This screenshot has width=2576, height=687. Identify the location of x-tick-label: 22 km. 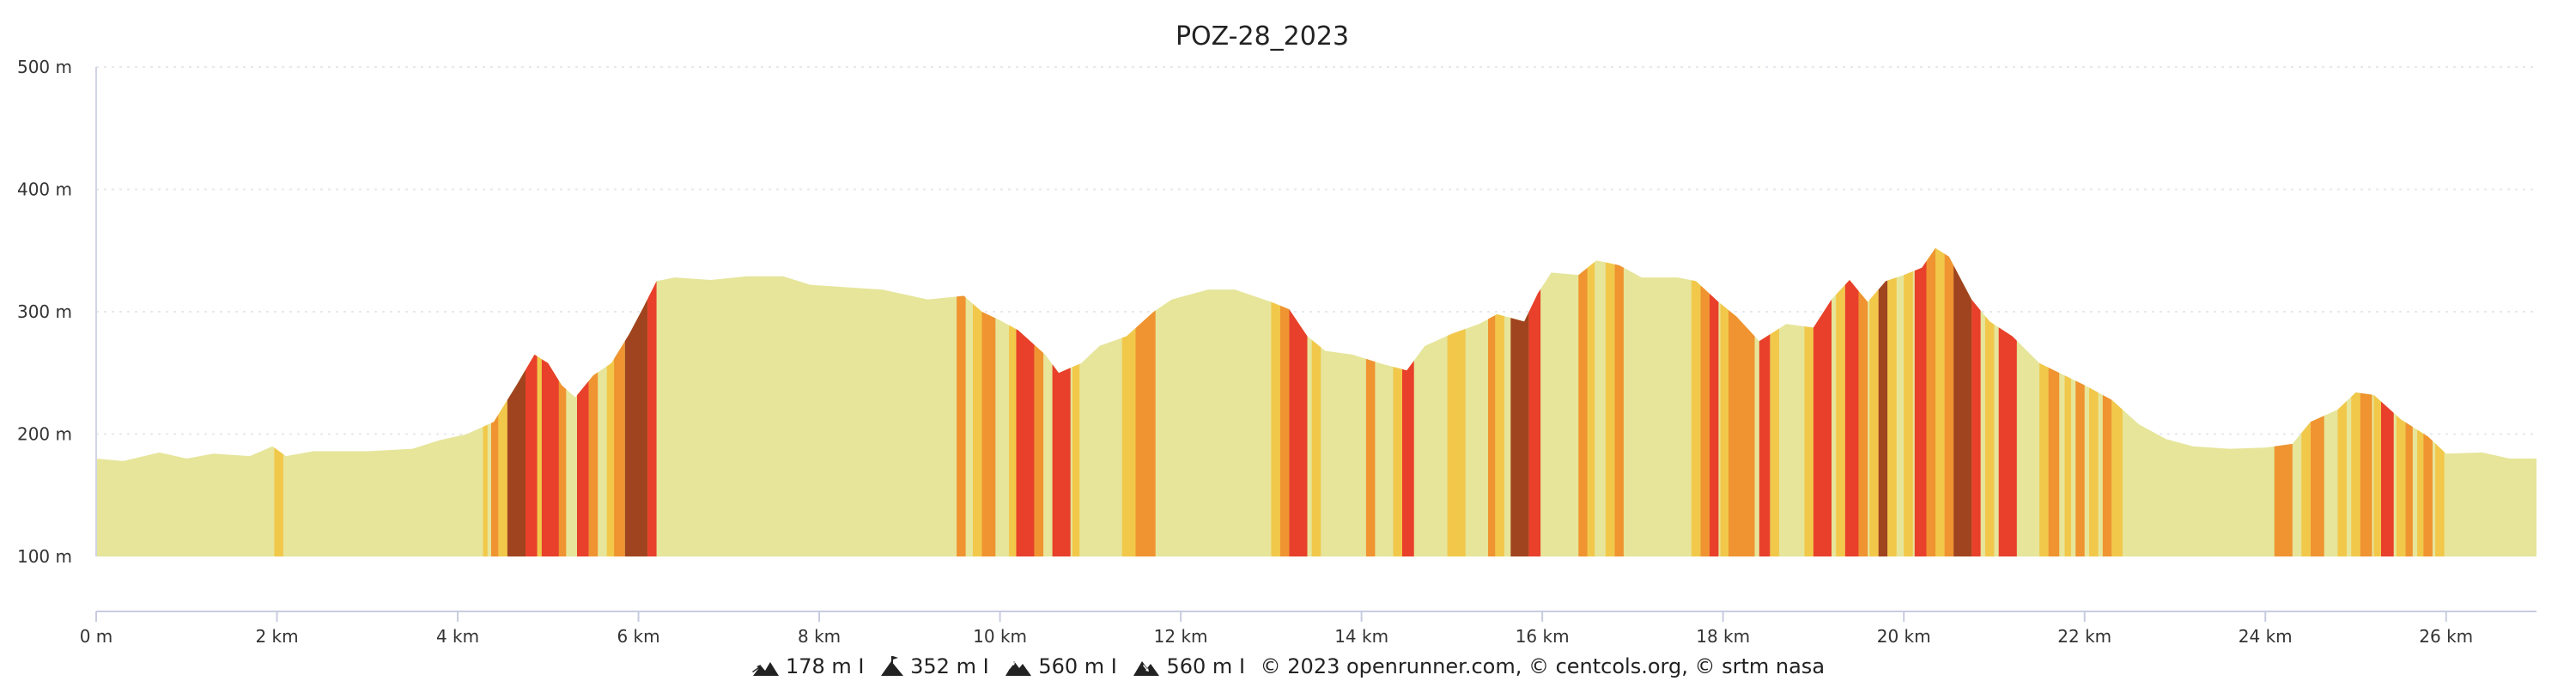
(2084, 636).